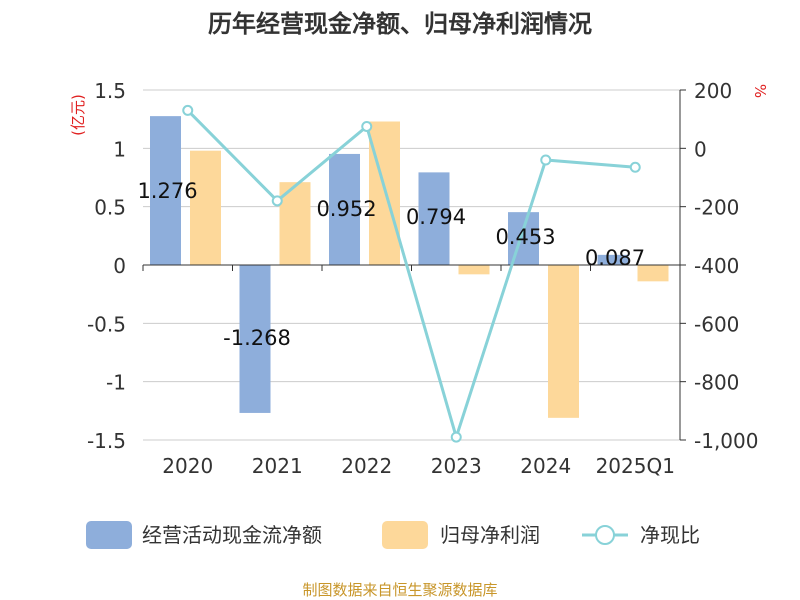 The image size is (800, 600). What do you see at coordinates (110, 91) in the screenshot?
I see `left-tick-label: 1.5` at bounding box center [110, 91].